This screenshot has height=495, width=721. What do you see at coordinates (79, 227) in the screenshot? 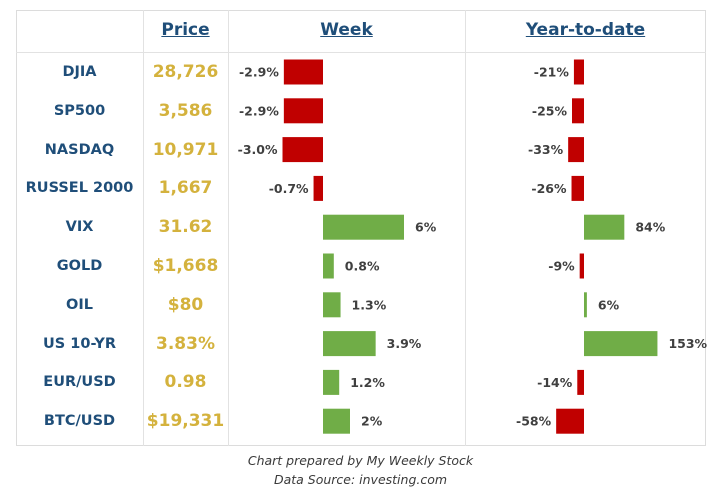
I see `asset-name: VIX` at bounding box center [79, 227].